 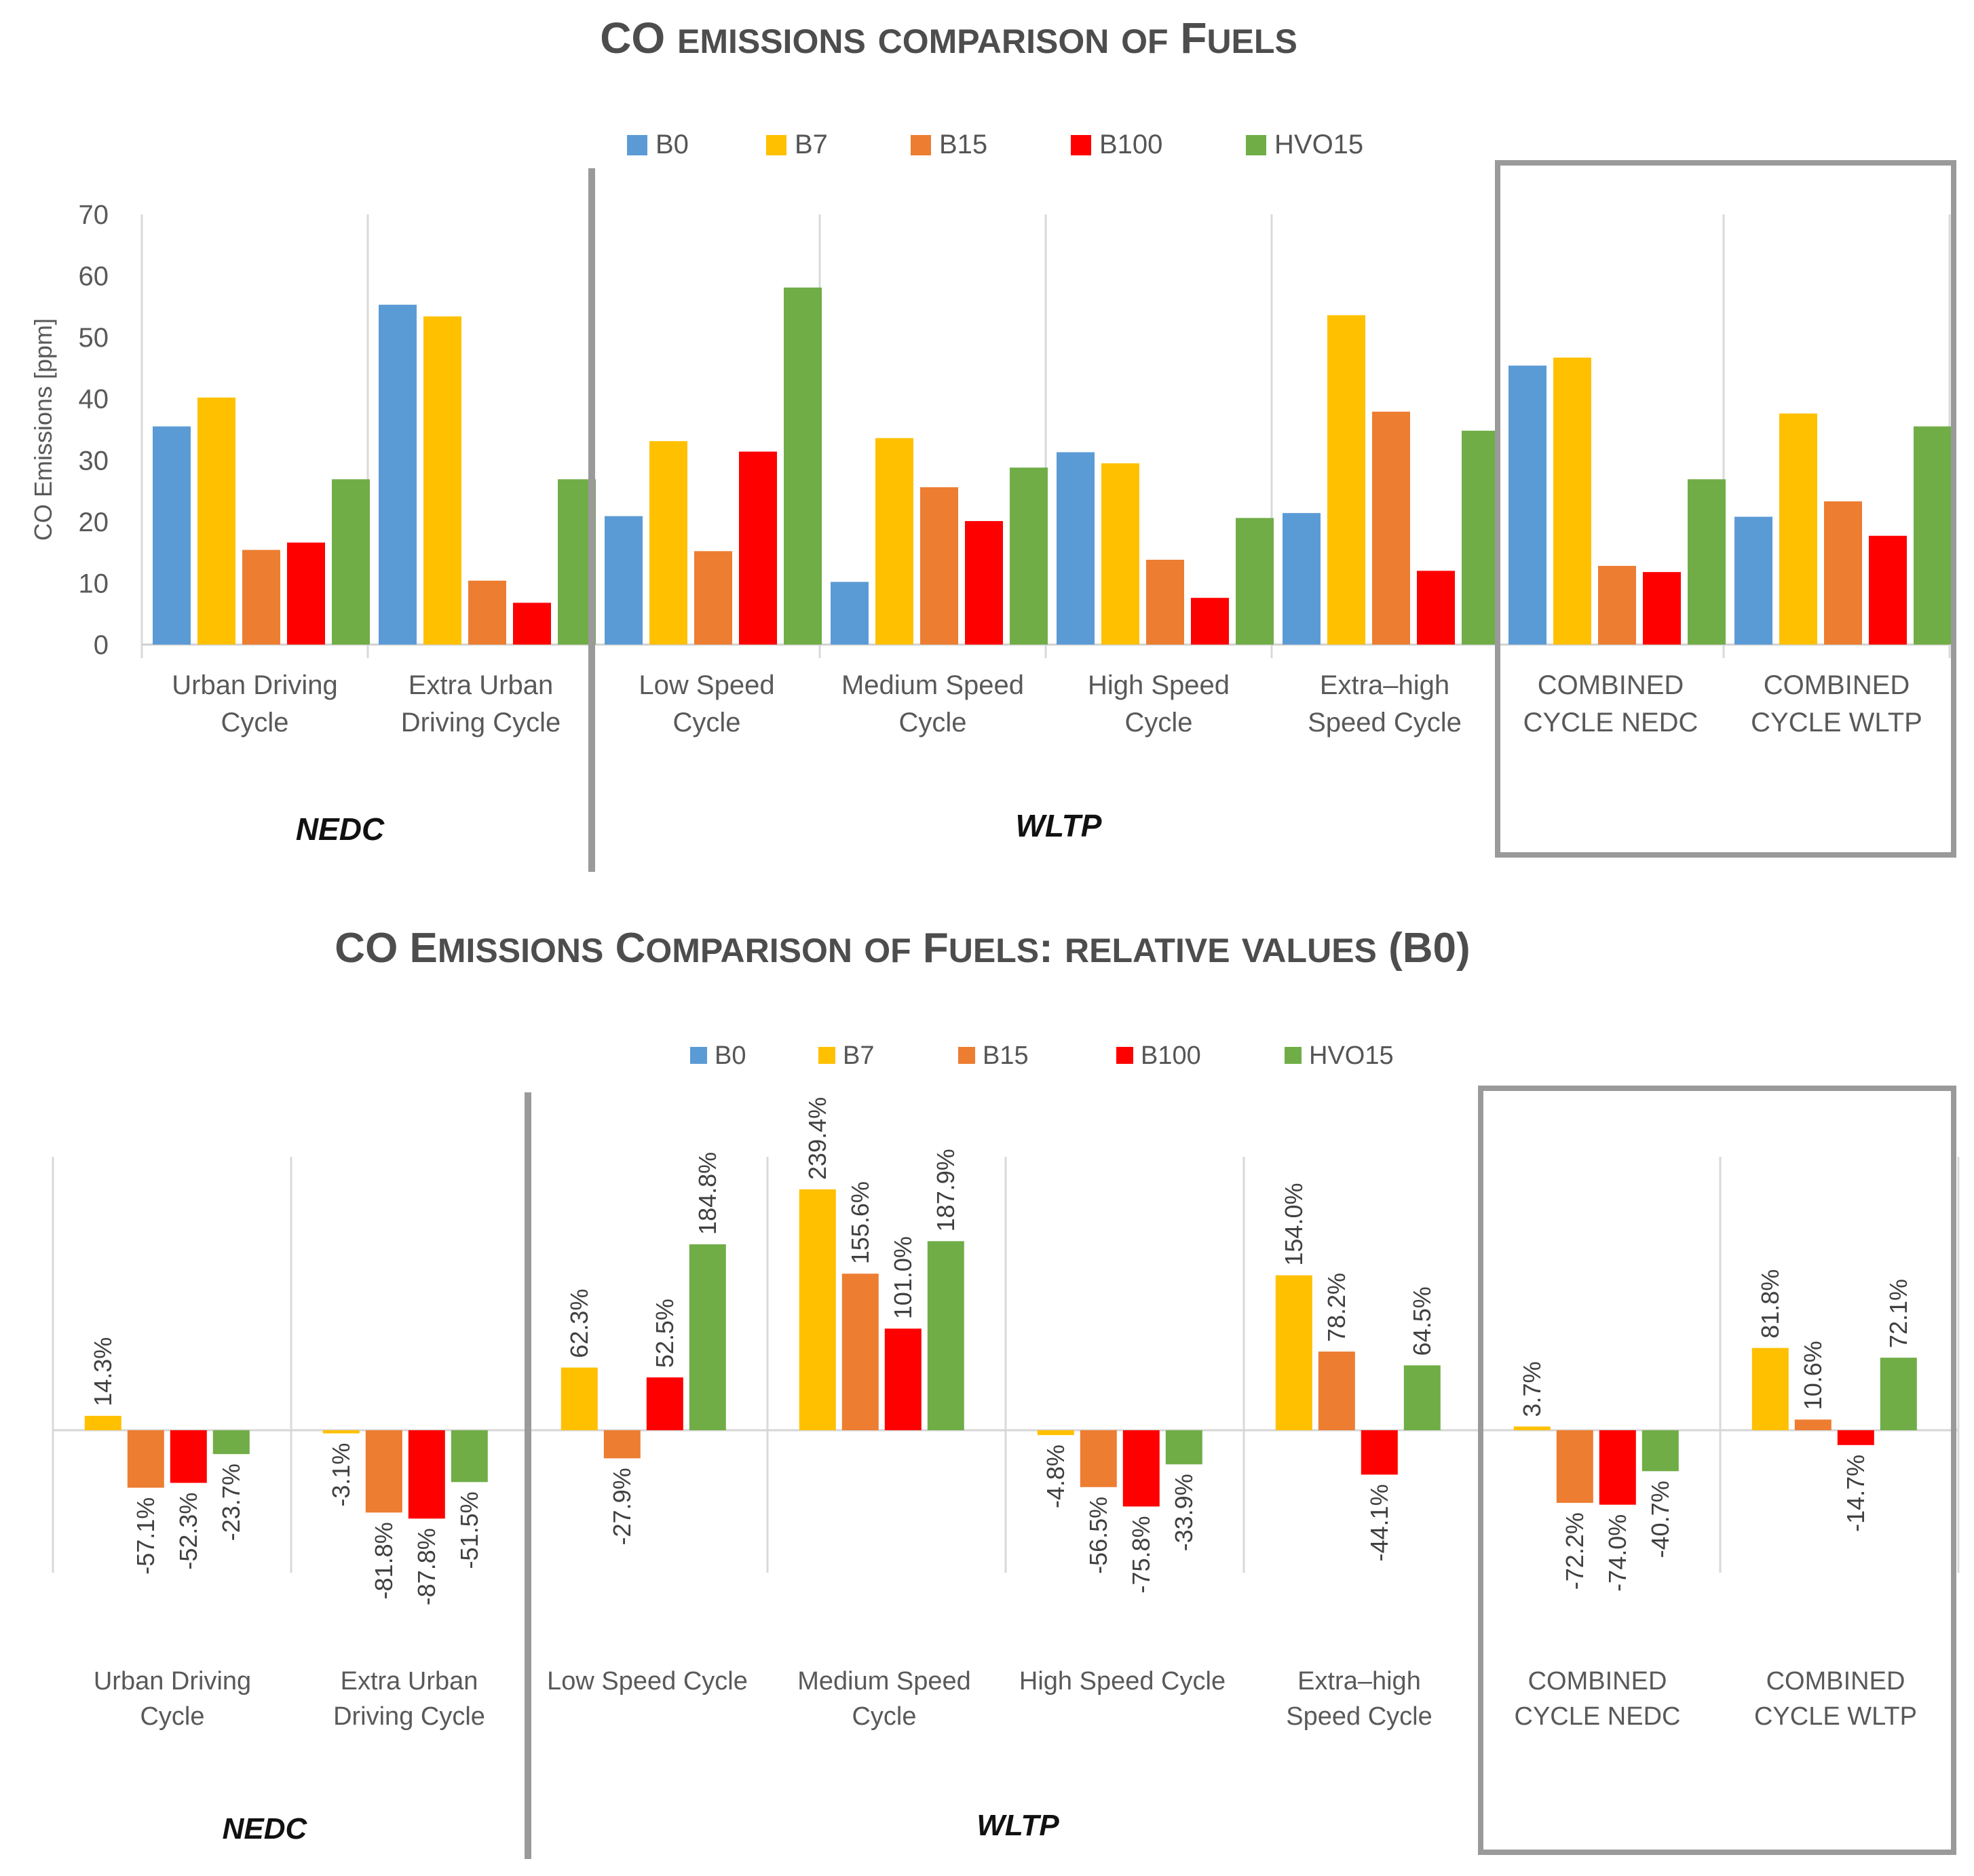 I want to click on y-tick-label: 70, so click(x=94, y=215).